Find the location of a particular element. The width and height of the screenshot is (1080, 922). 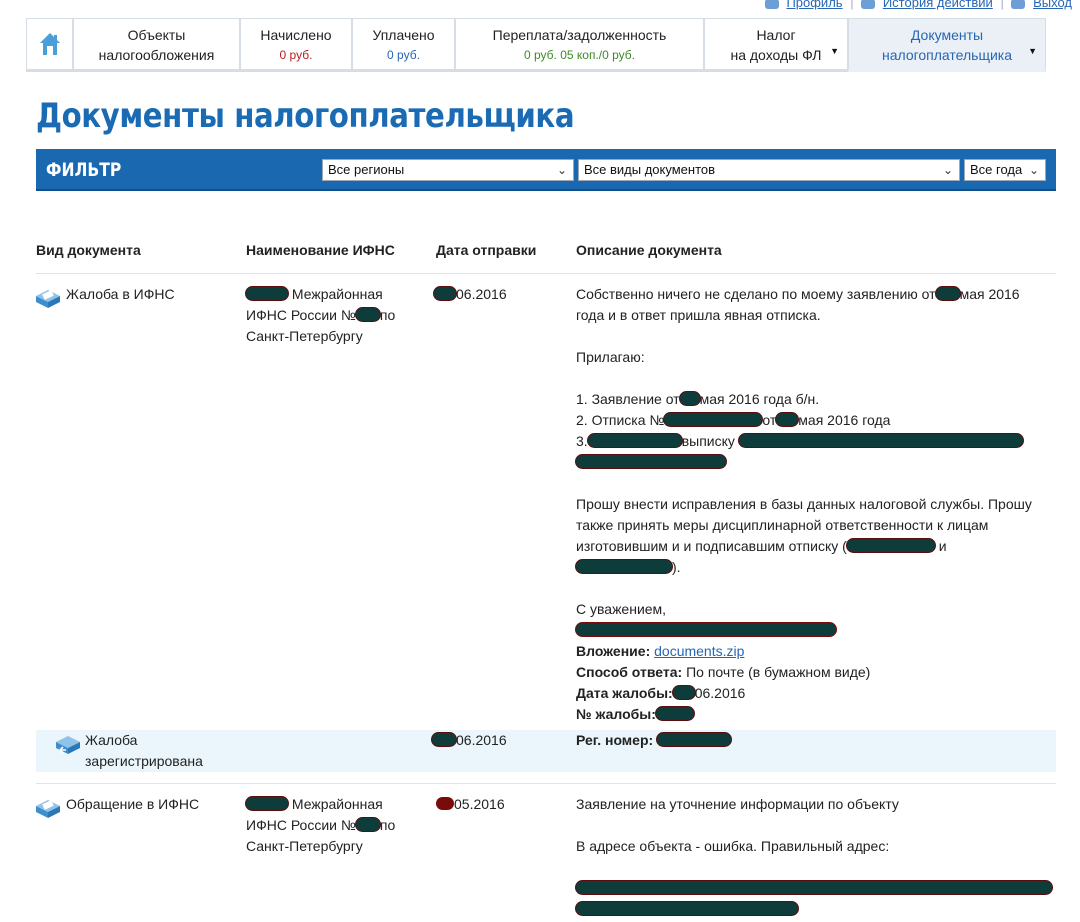

col-description: Описание документа is located at coordinates (649, 250).